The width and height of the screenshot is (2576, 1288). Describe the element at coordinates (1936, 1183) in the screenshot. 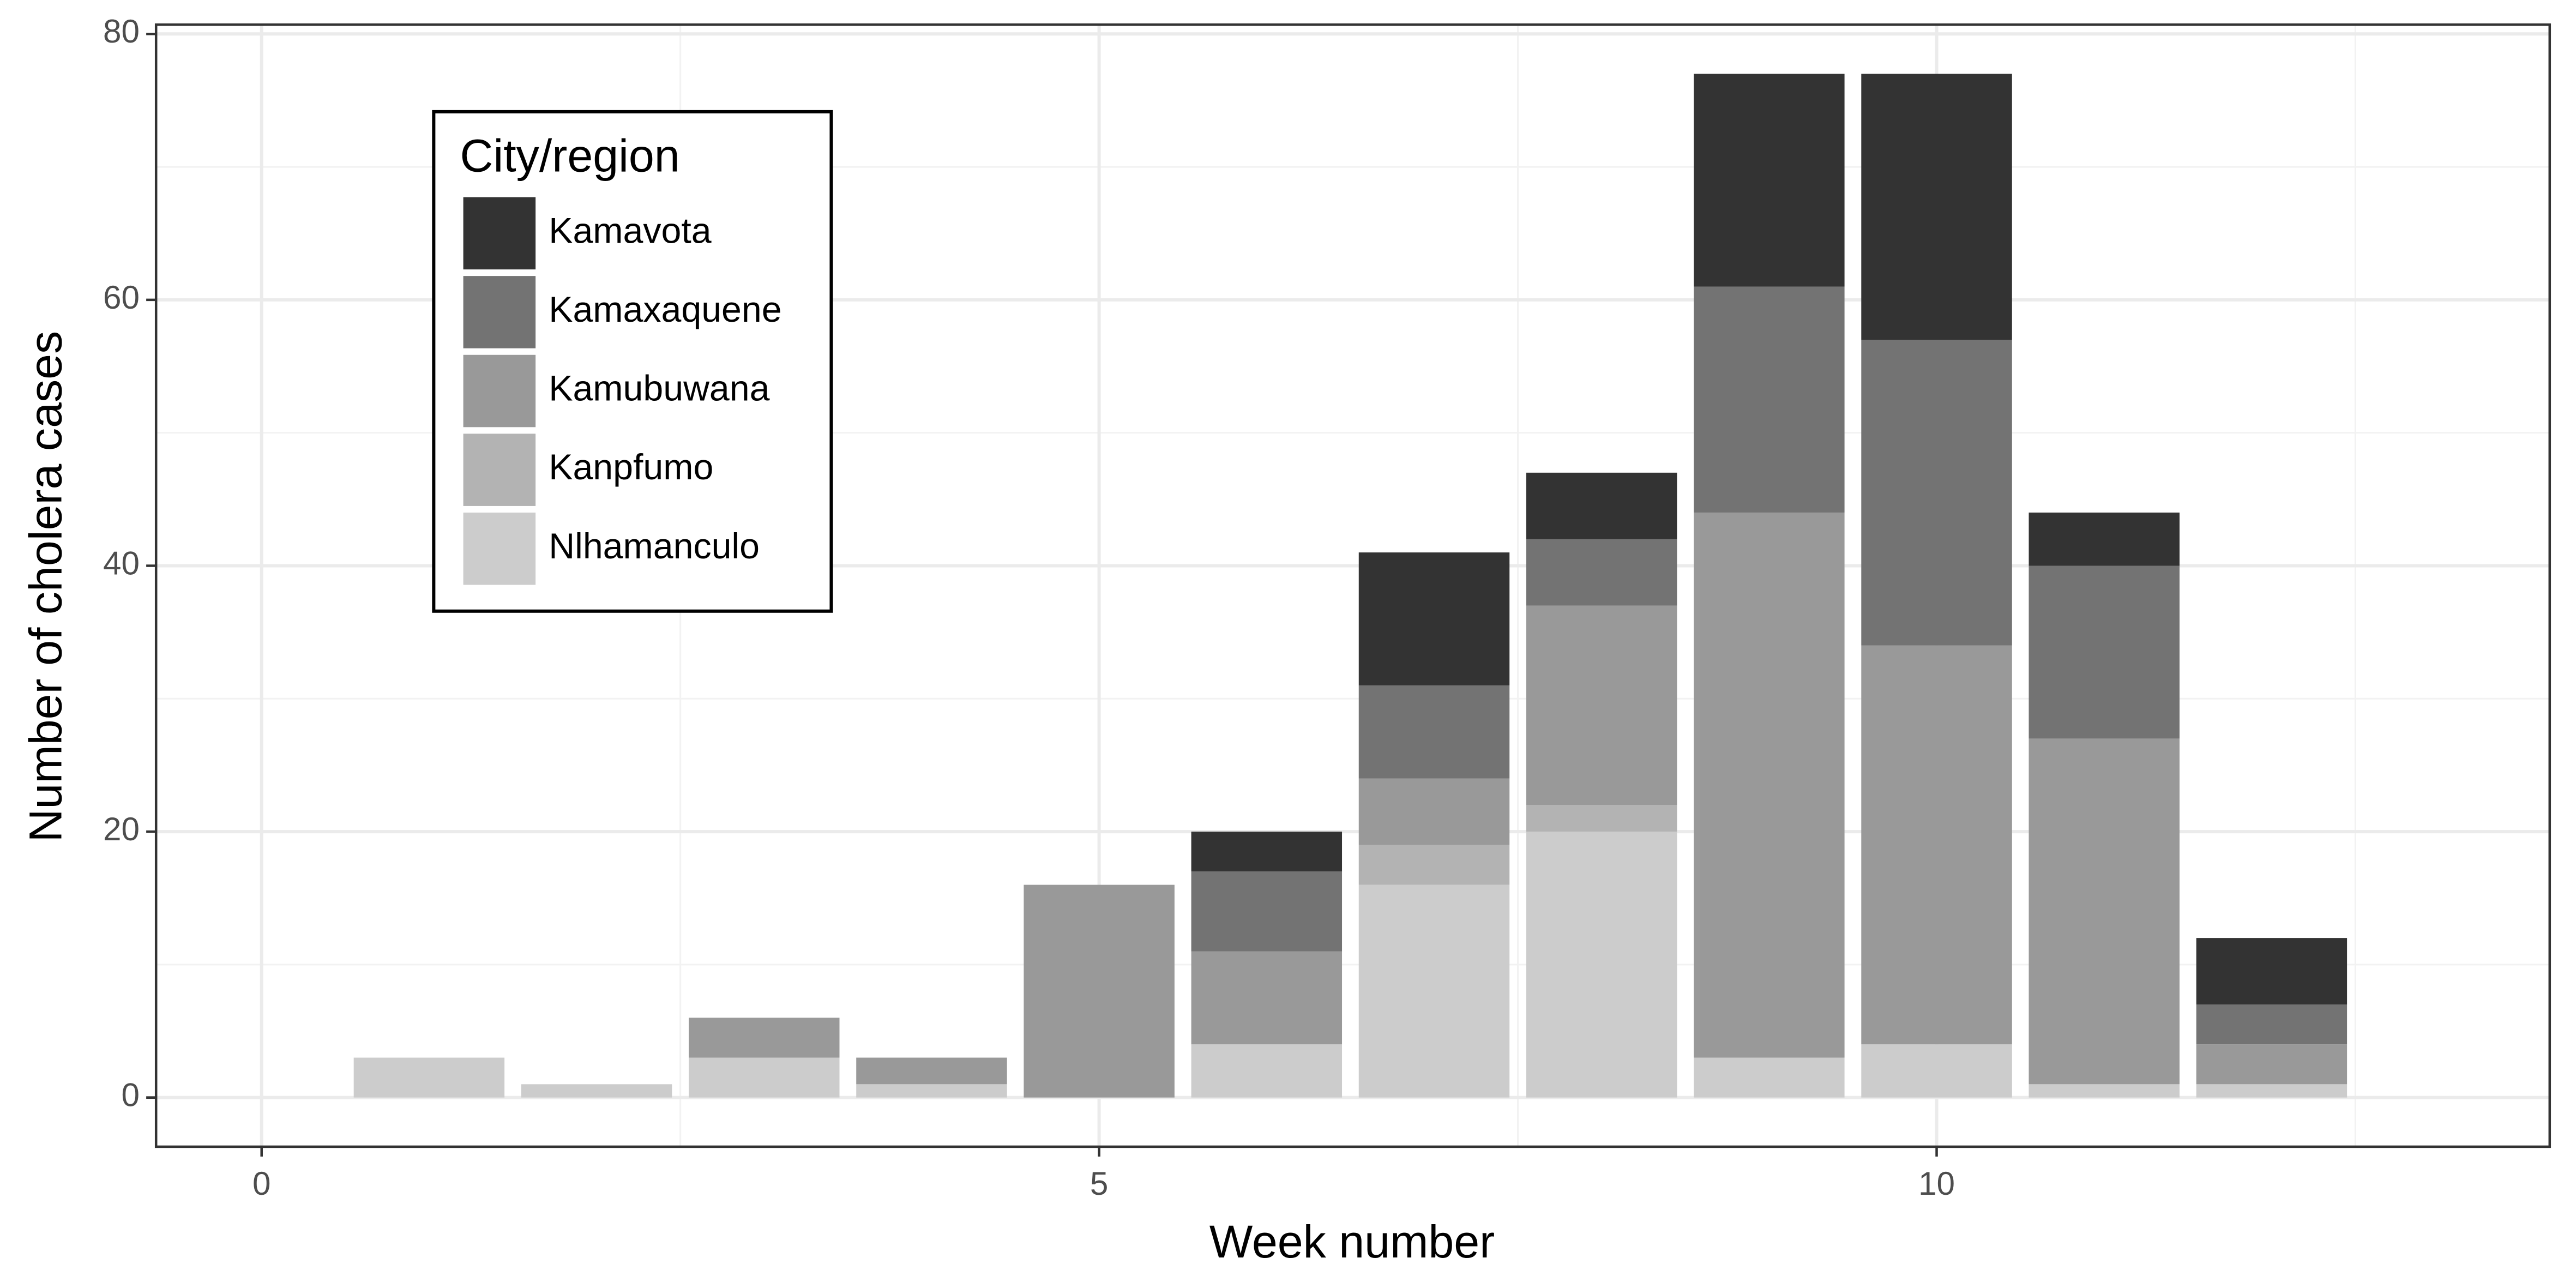

I see `x-tick-label: 10` at that location.